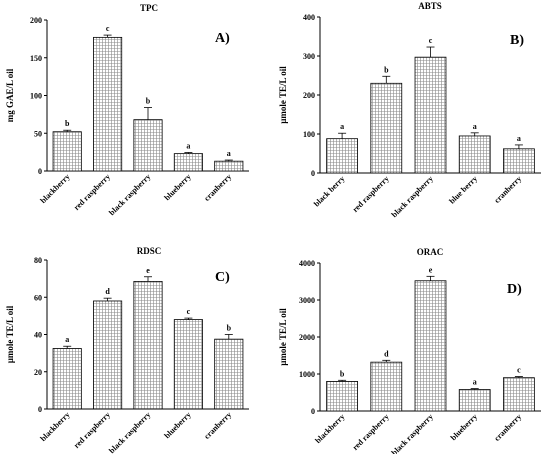  I want to click on y-tick-label: 150, so click(36, 58).